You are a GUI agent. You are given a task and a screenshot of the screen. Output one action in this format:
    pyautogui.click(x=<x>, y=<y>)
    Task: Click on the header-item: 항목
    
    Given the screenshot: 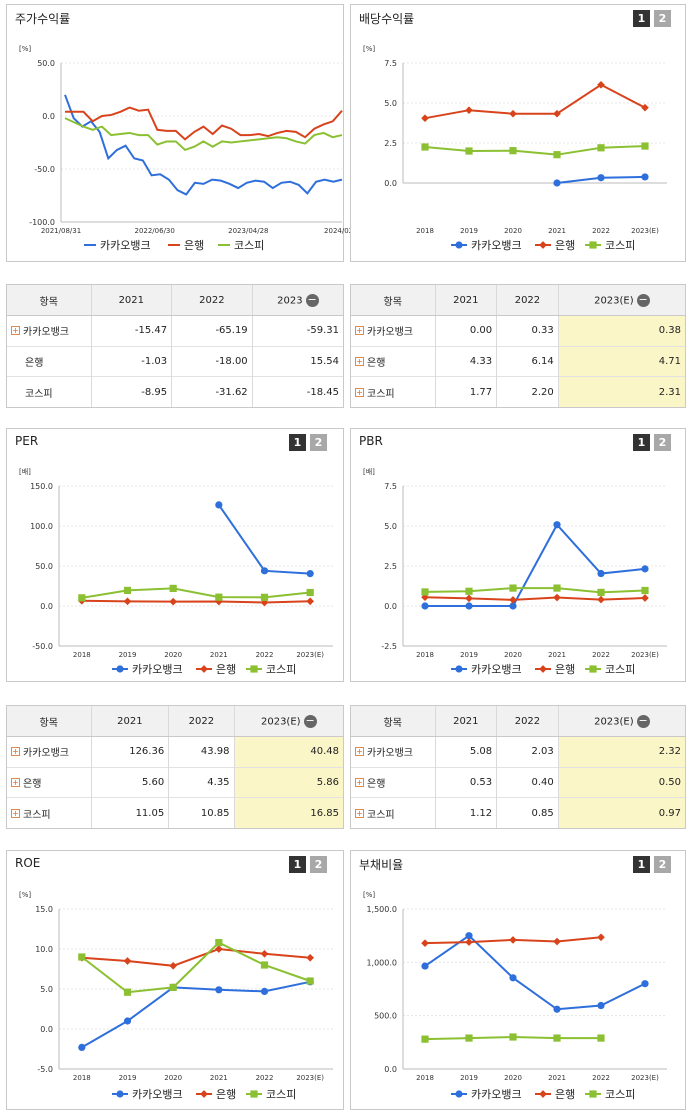 What is the action you would take?
    pyautogui.click(x=393, y=721)
    